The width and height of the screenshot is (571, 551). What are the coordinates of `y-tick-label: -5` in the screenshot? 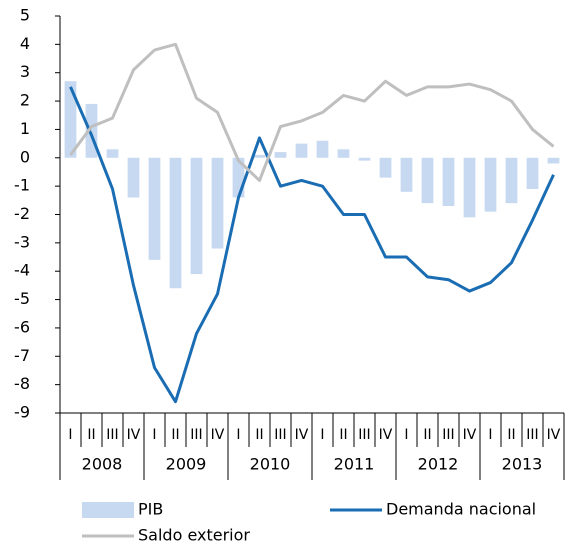 It's located at (22, 298).